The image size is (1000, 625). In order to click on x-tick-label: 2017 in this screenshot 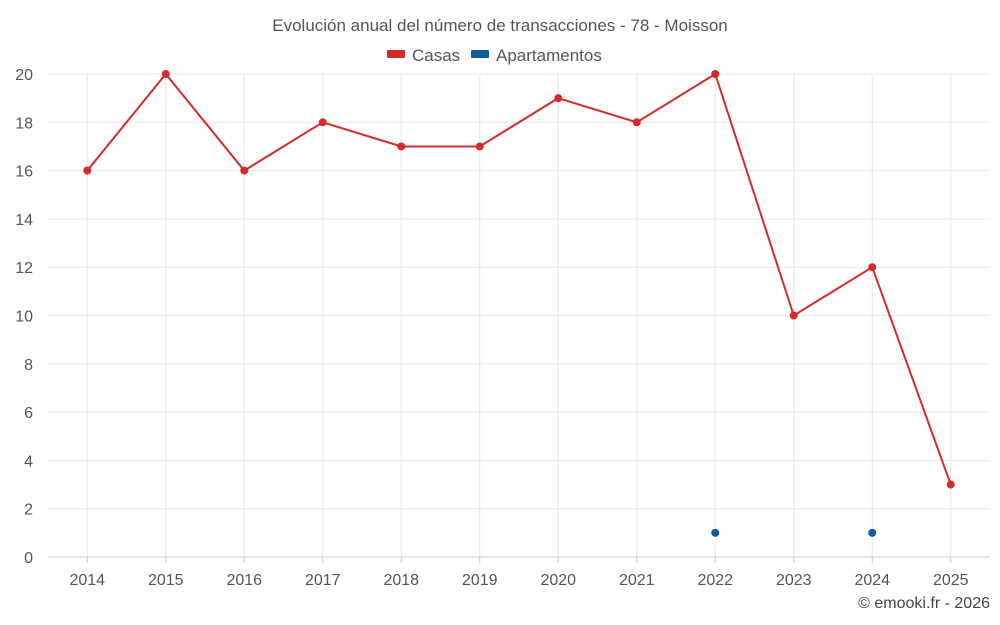, I will do `click(323, 580)`.